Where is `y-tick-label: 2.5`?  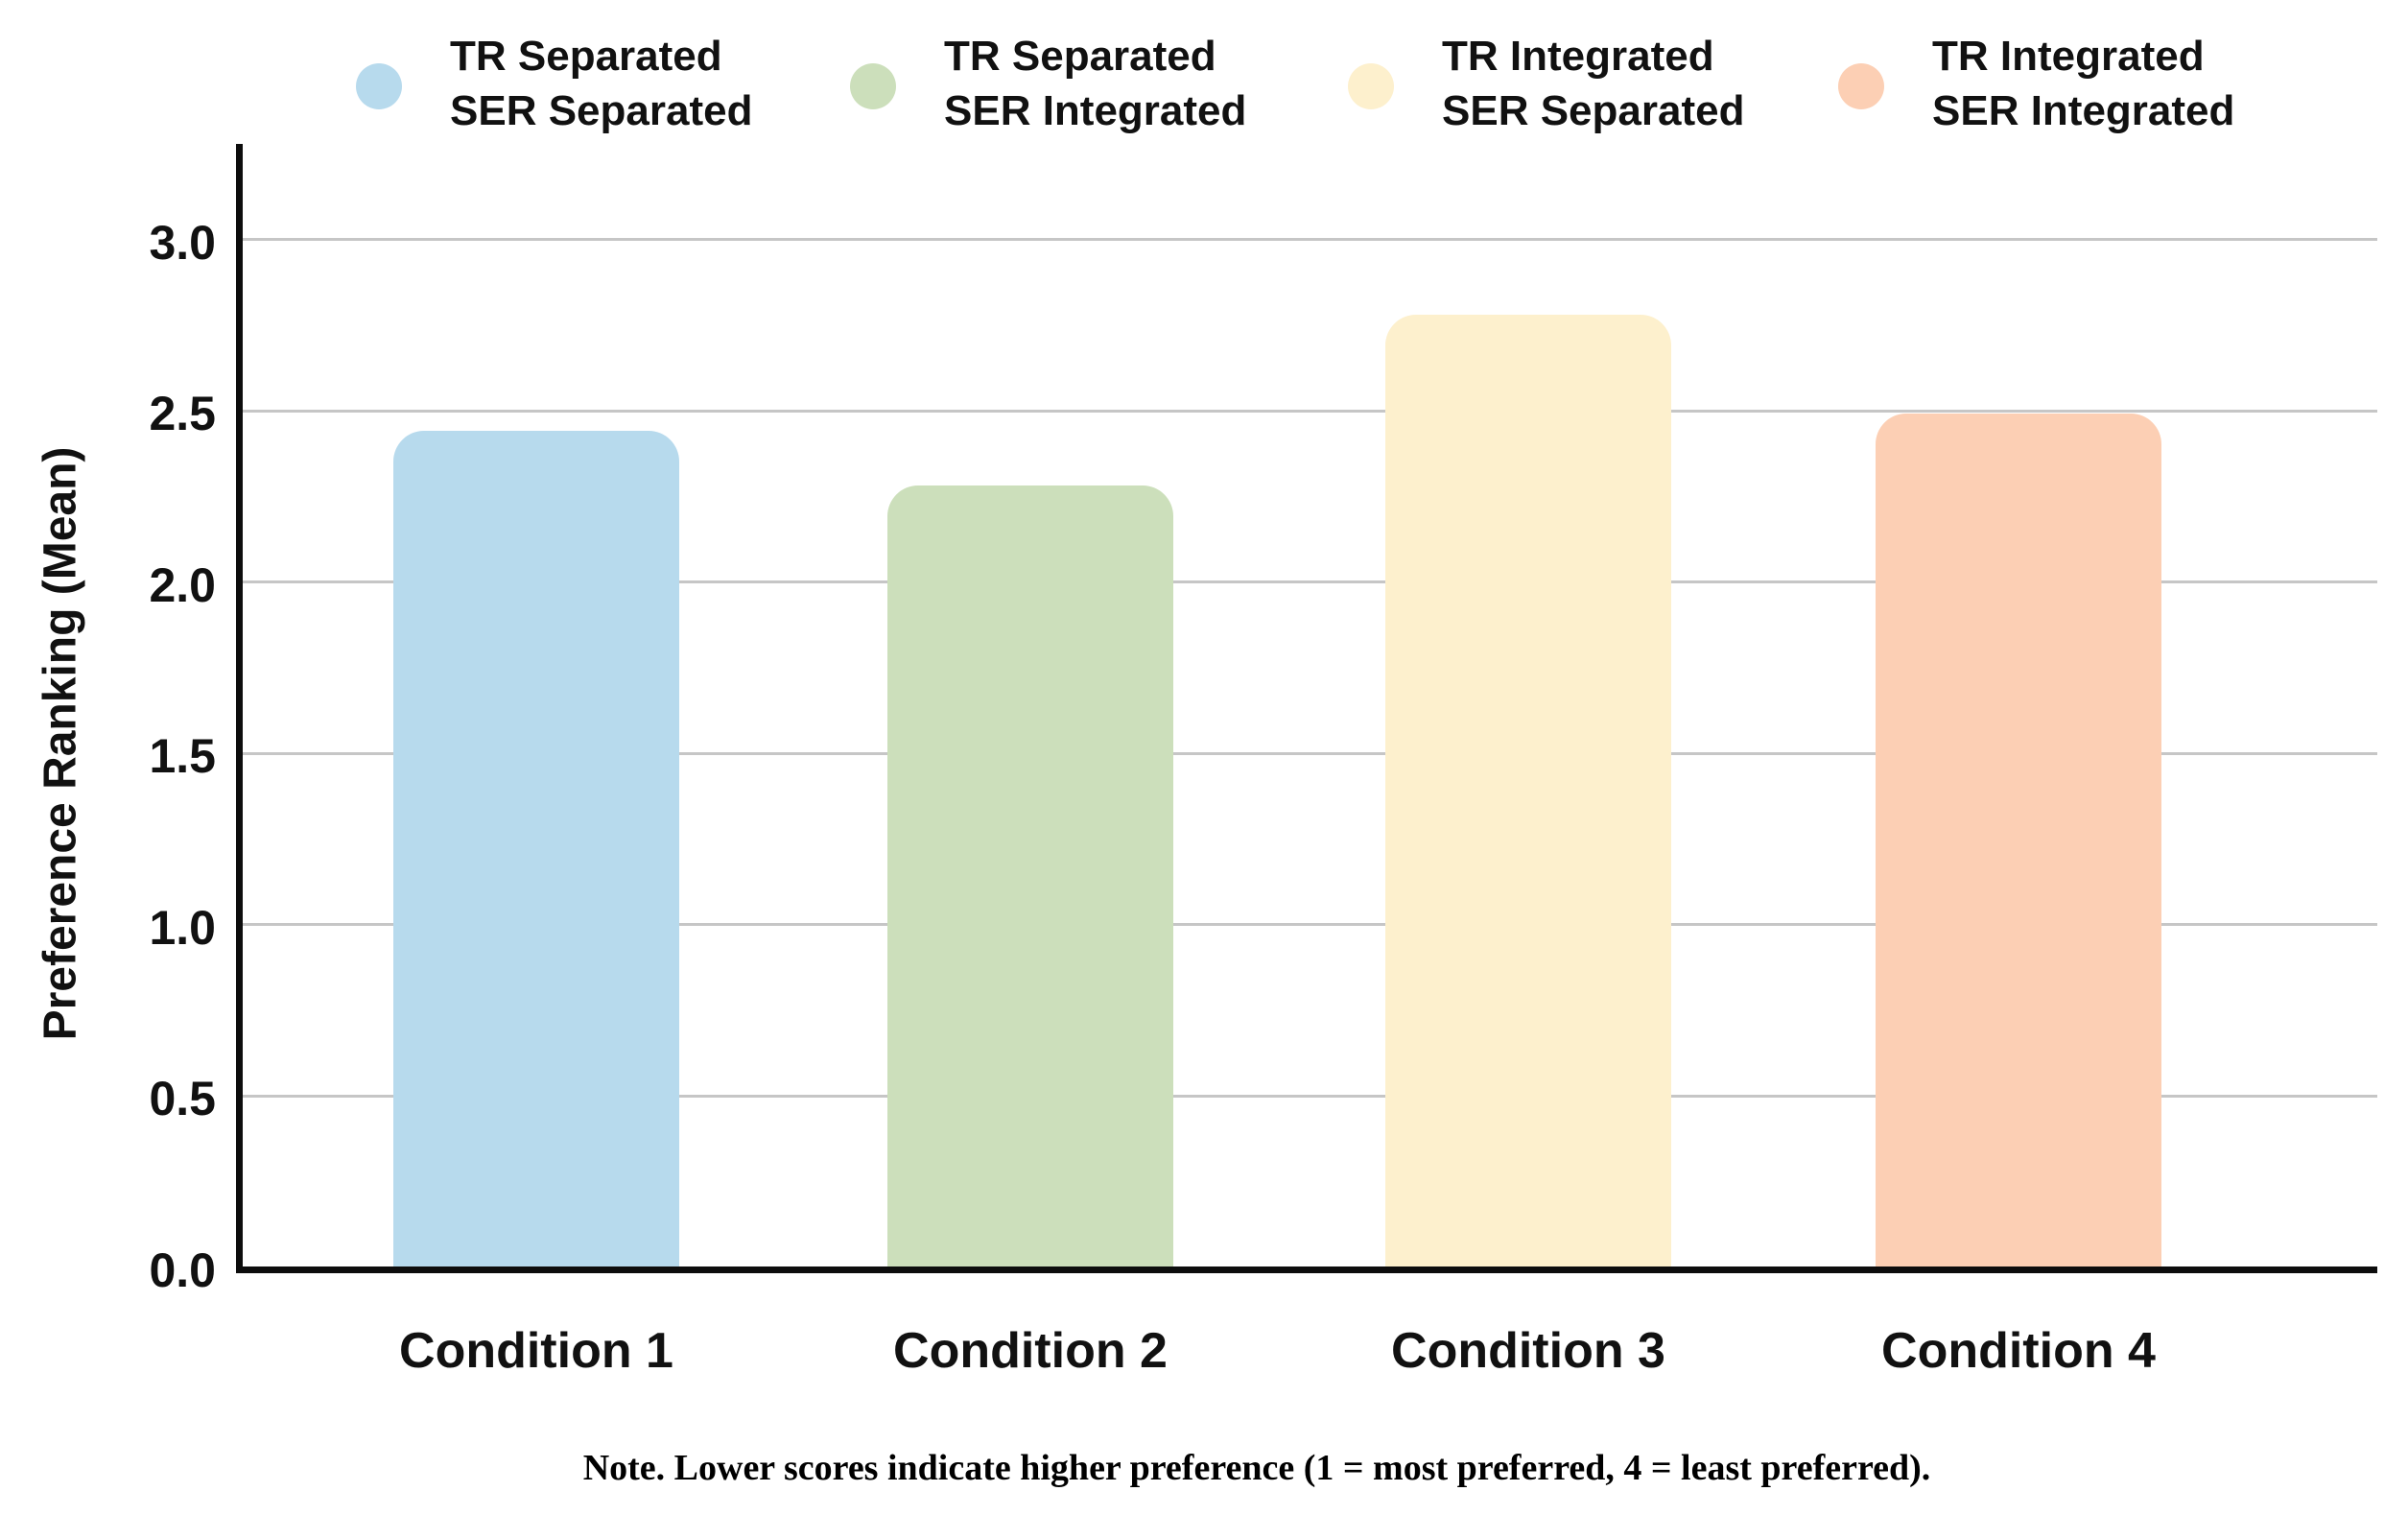
y-tick-label: 2.5 is located at coordinates (182, 413).